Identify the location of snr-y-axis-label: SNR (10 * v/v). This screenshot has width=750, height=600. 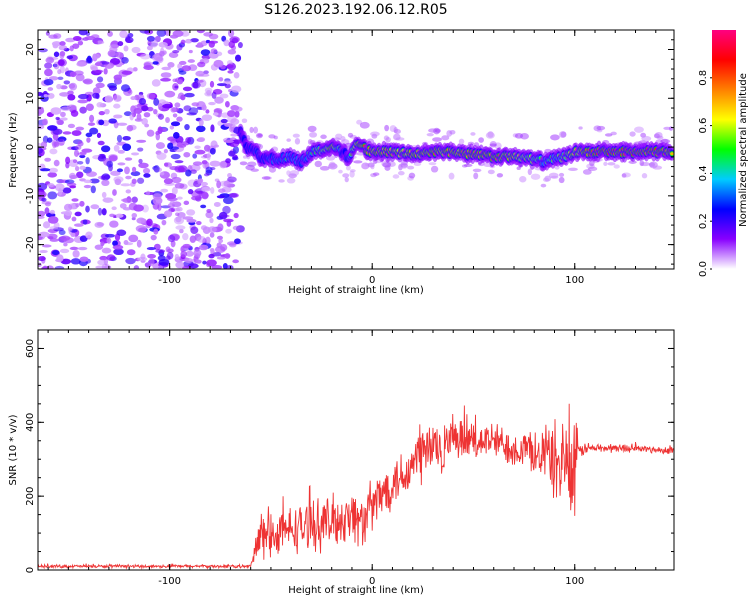
(13, 449).